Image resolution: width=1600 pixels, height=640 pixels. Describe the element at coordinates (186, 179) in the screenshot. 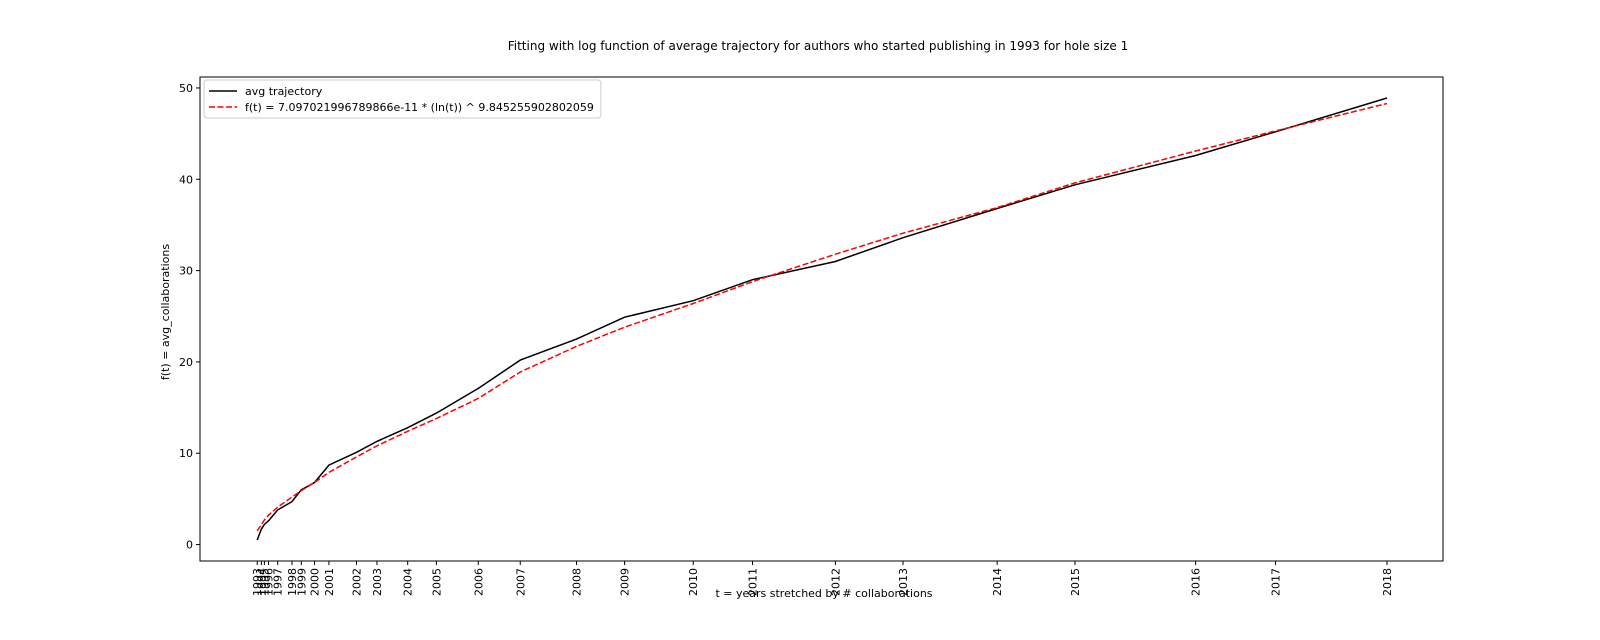

I see `y-tick-label: 40` at that location.